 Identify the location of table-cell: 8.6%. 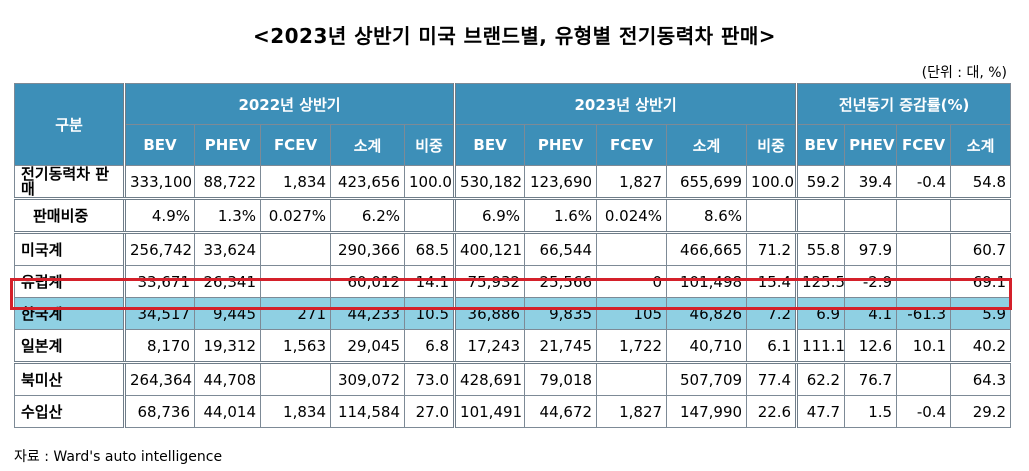
(707, 216).